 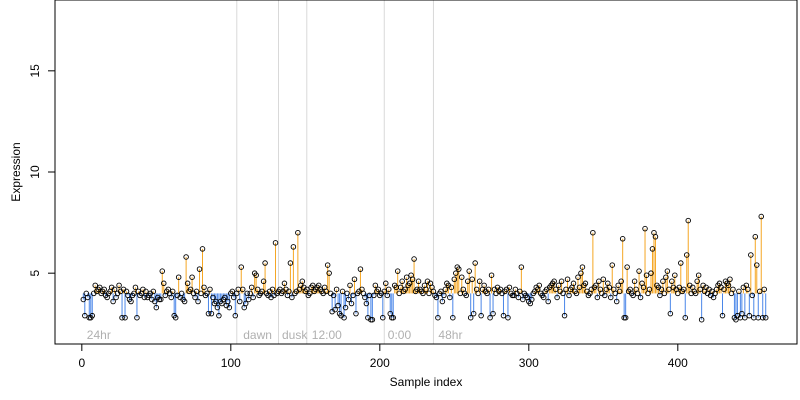 What do you see at coordinates (35, 71) in the screenshot?
I see `y-tick-label-15: 15` at bounding box center [35, 71].